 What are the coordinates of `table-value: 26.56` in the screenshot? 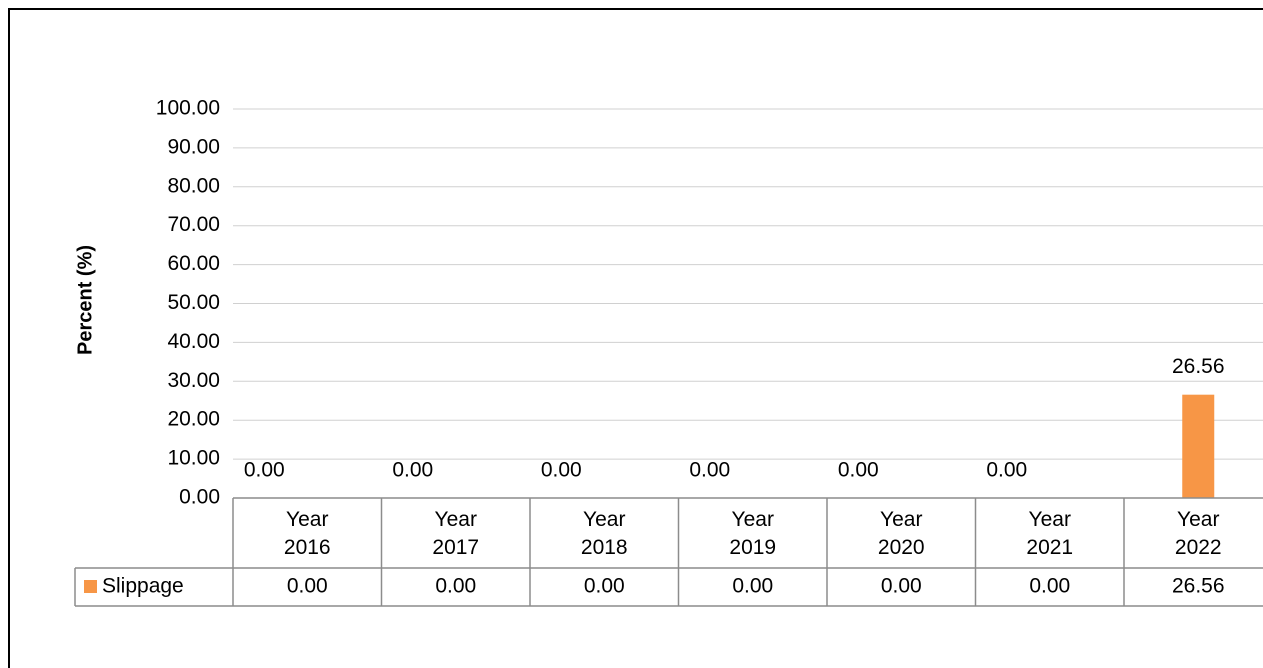 It's located at (1198, 586).